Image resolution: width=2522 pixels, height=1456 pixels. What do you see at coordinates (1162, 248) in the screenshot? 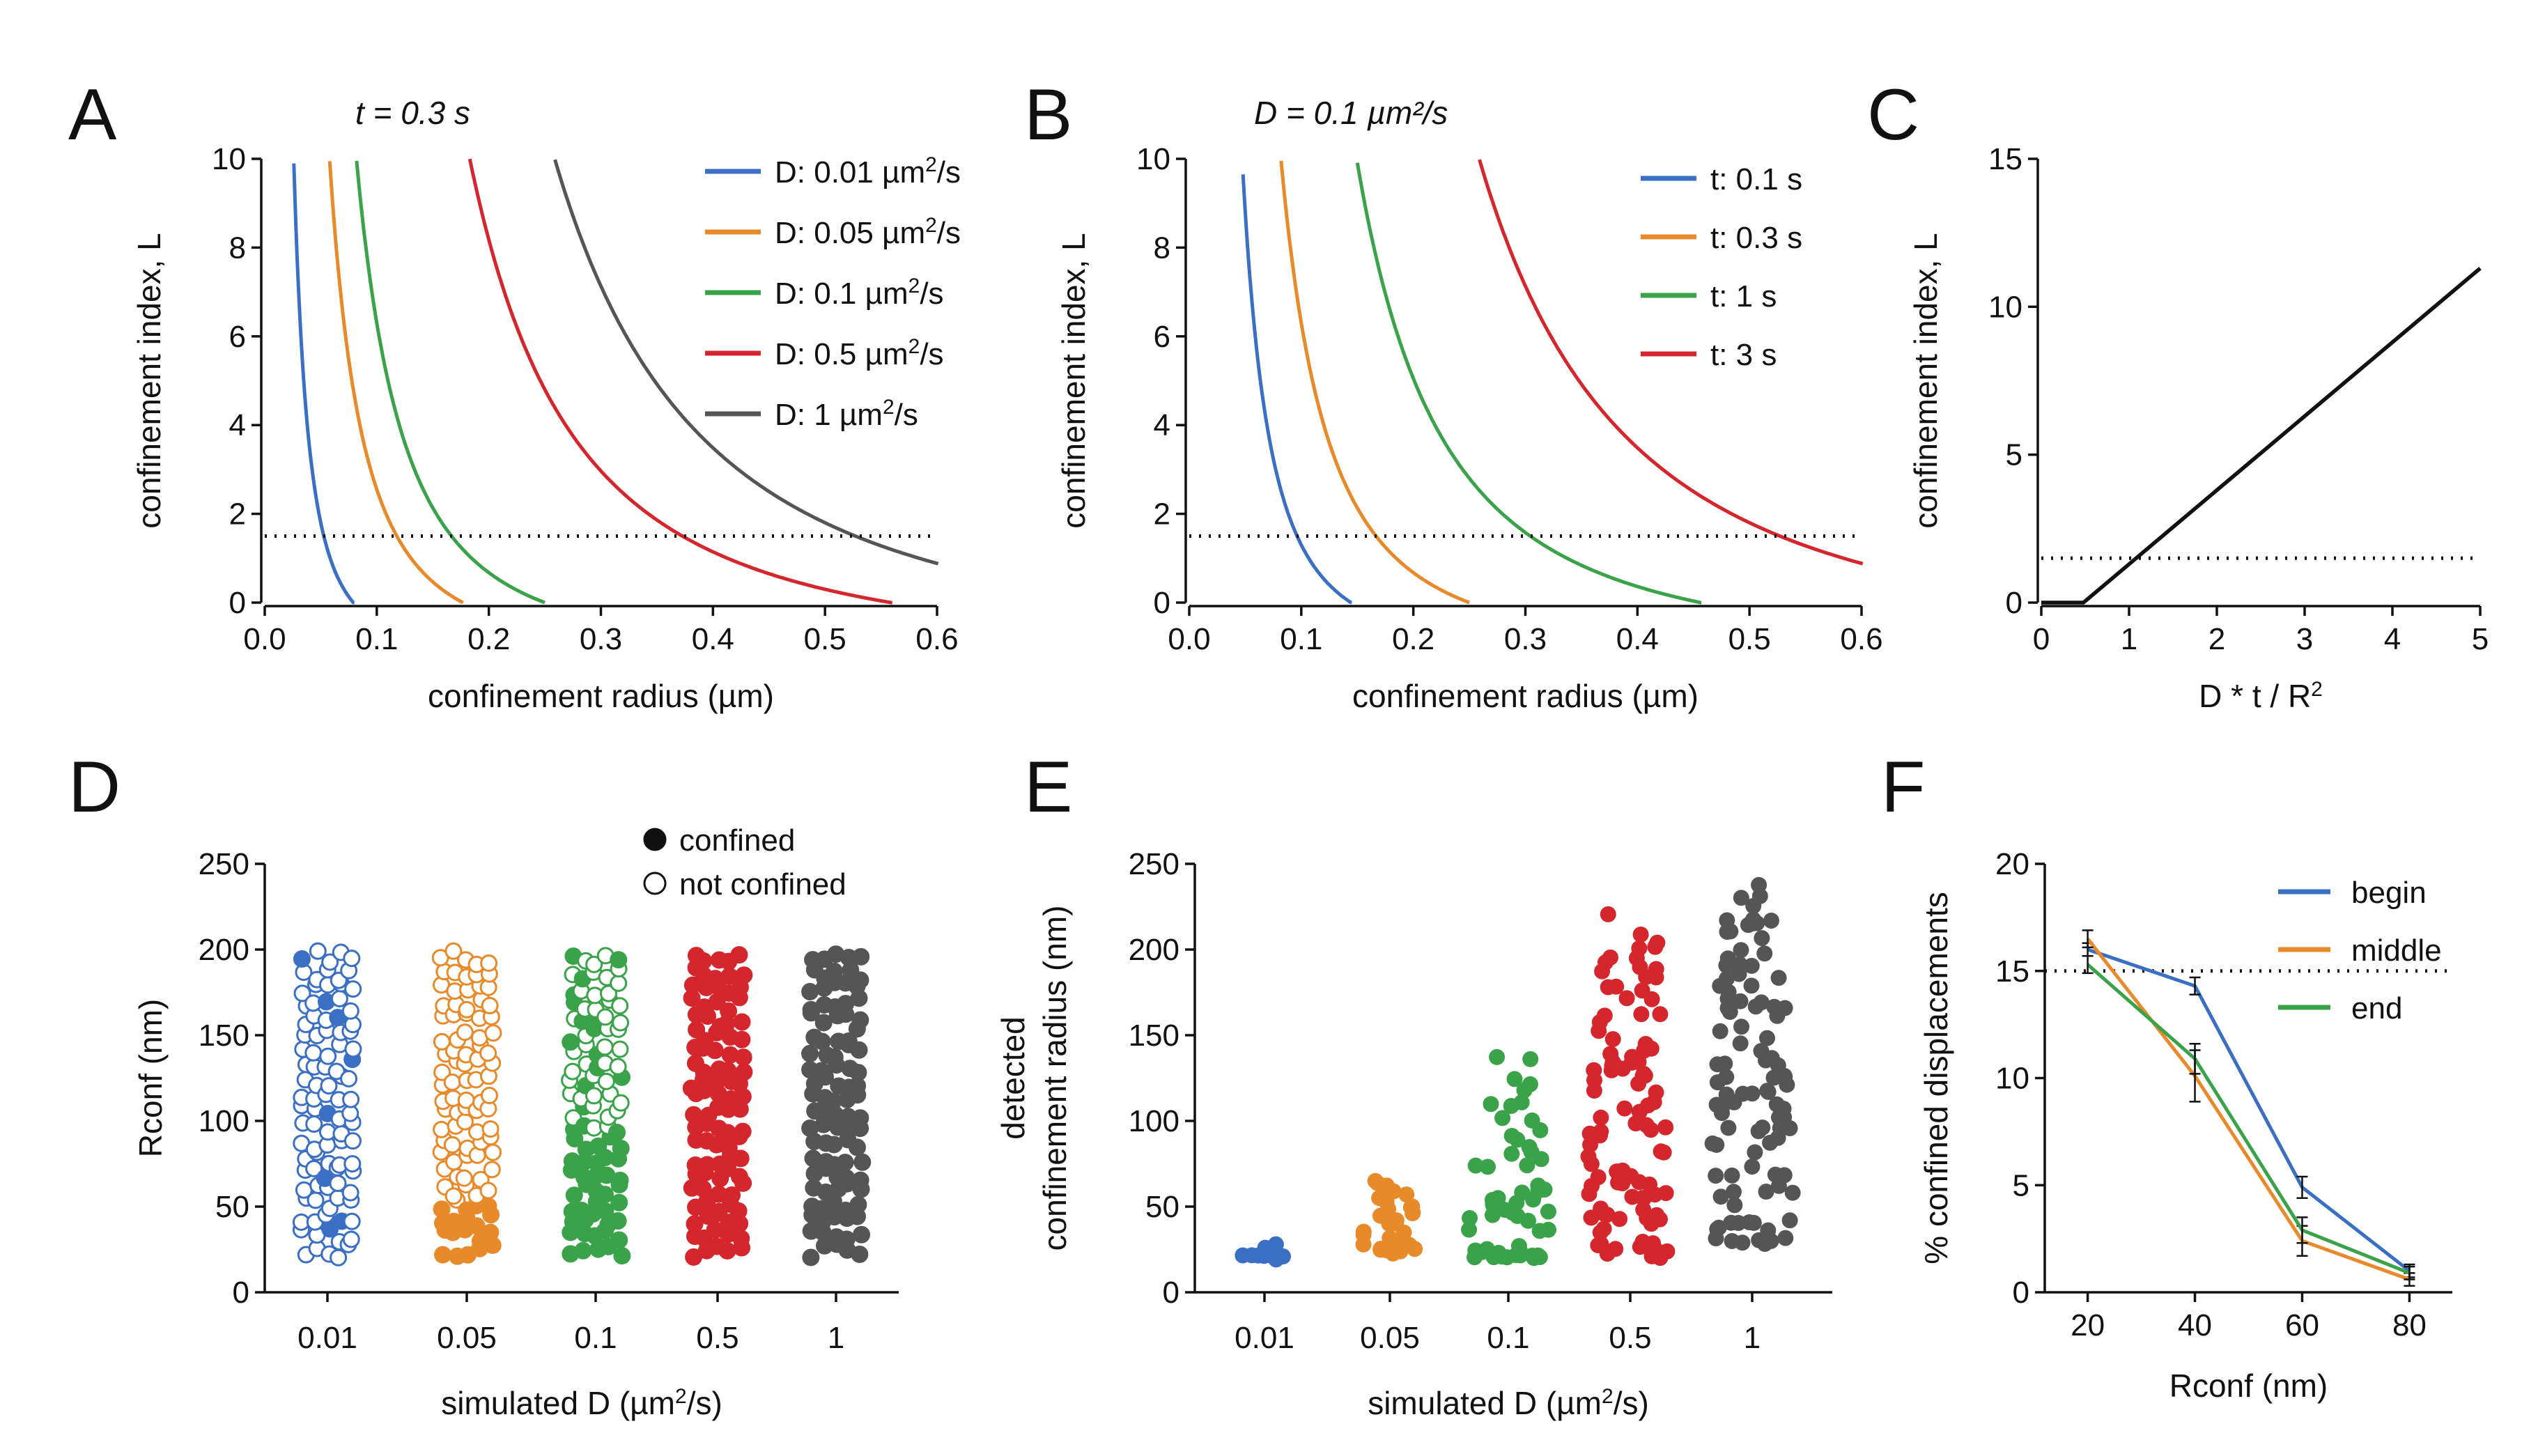
I see `panel-b-y-tick-label: 8` at bounding box center [1162, 248].